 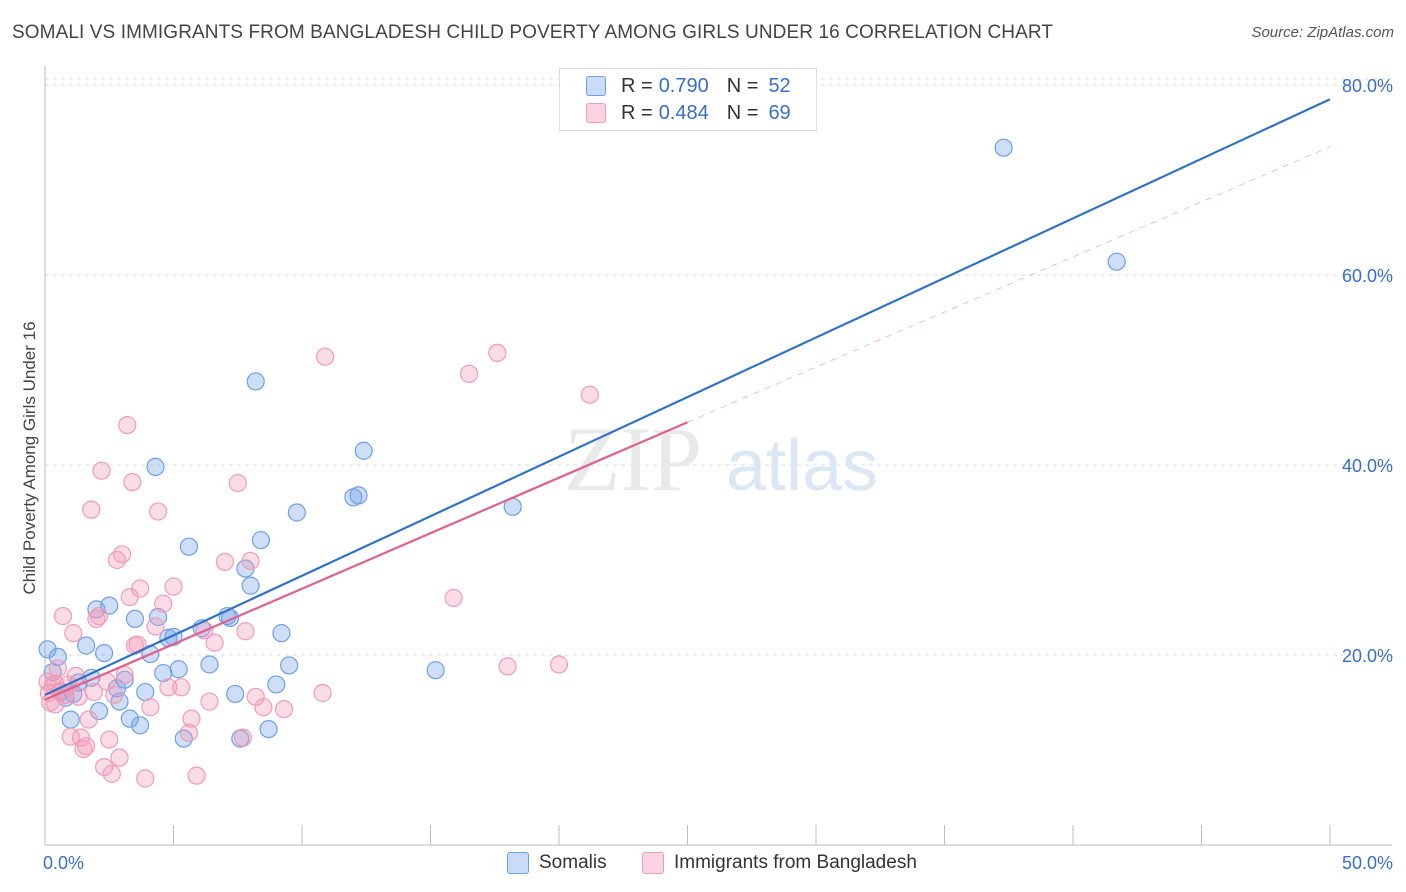 I want to click on legend-n-value: 52, so click(x=779, y=85).